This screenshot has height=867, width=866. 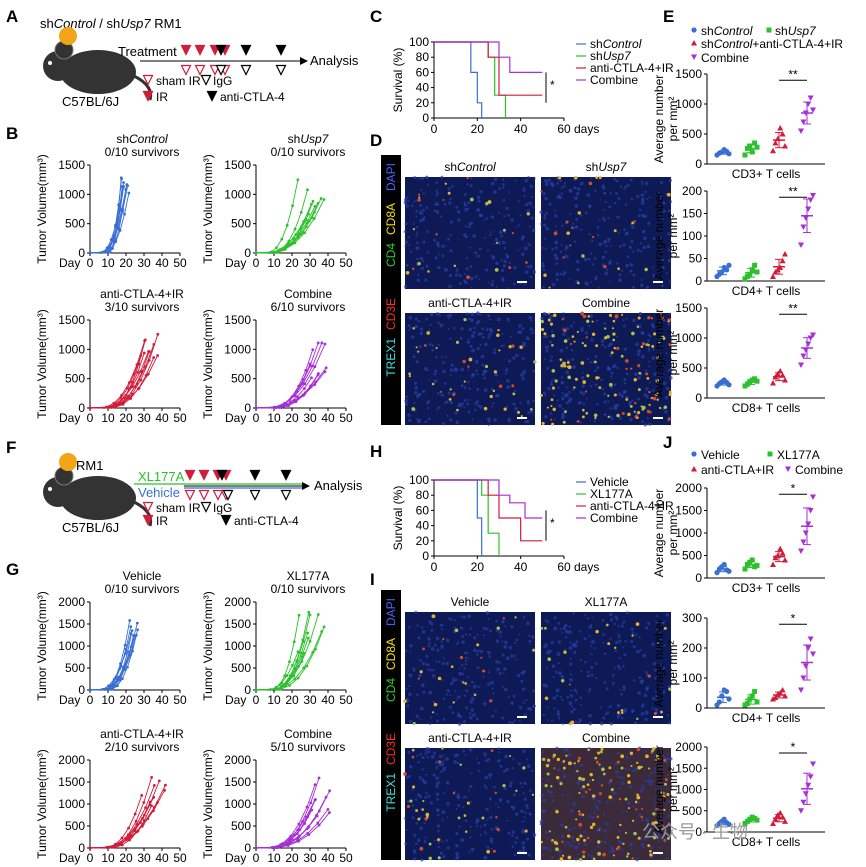 What do you see at coordinates (727, 31) in the screenshot?
I see `legend-label: shControl` at bounding box center [727, 31].